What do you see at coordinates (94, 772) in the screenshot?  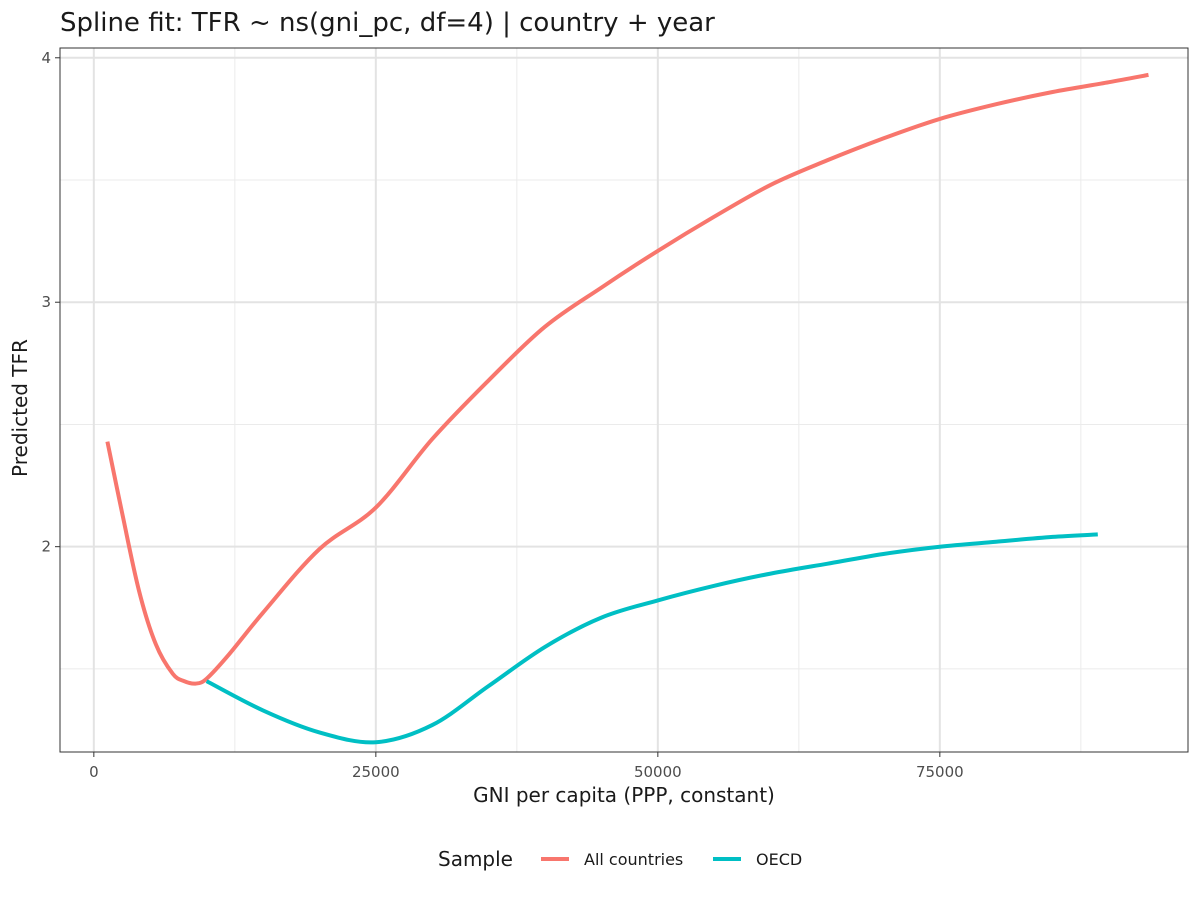 I see `x-tick-label: 0` at bounding box center [94, 772].